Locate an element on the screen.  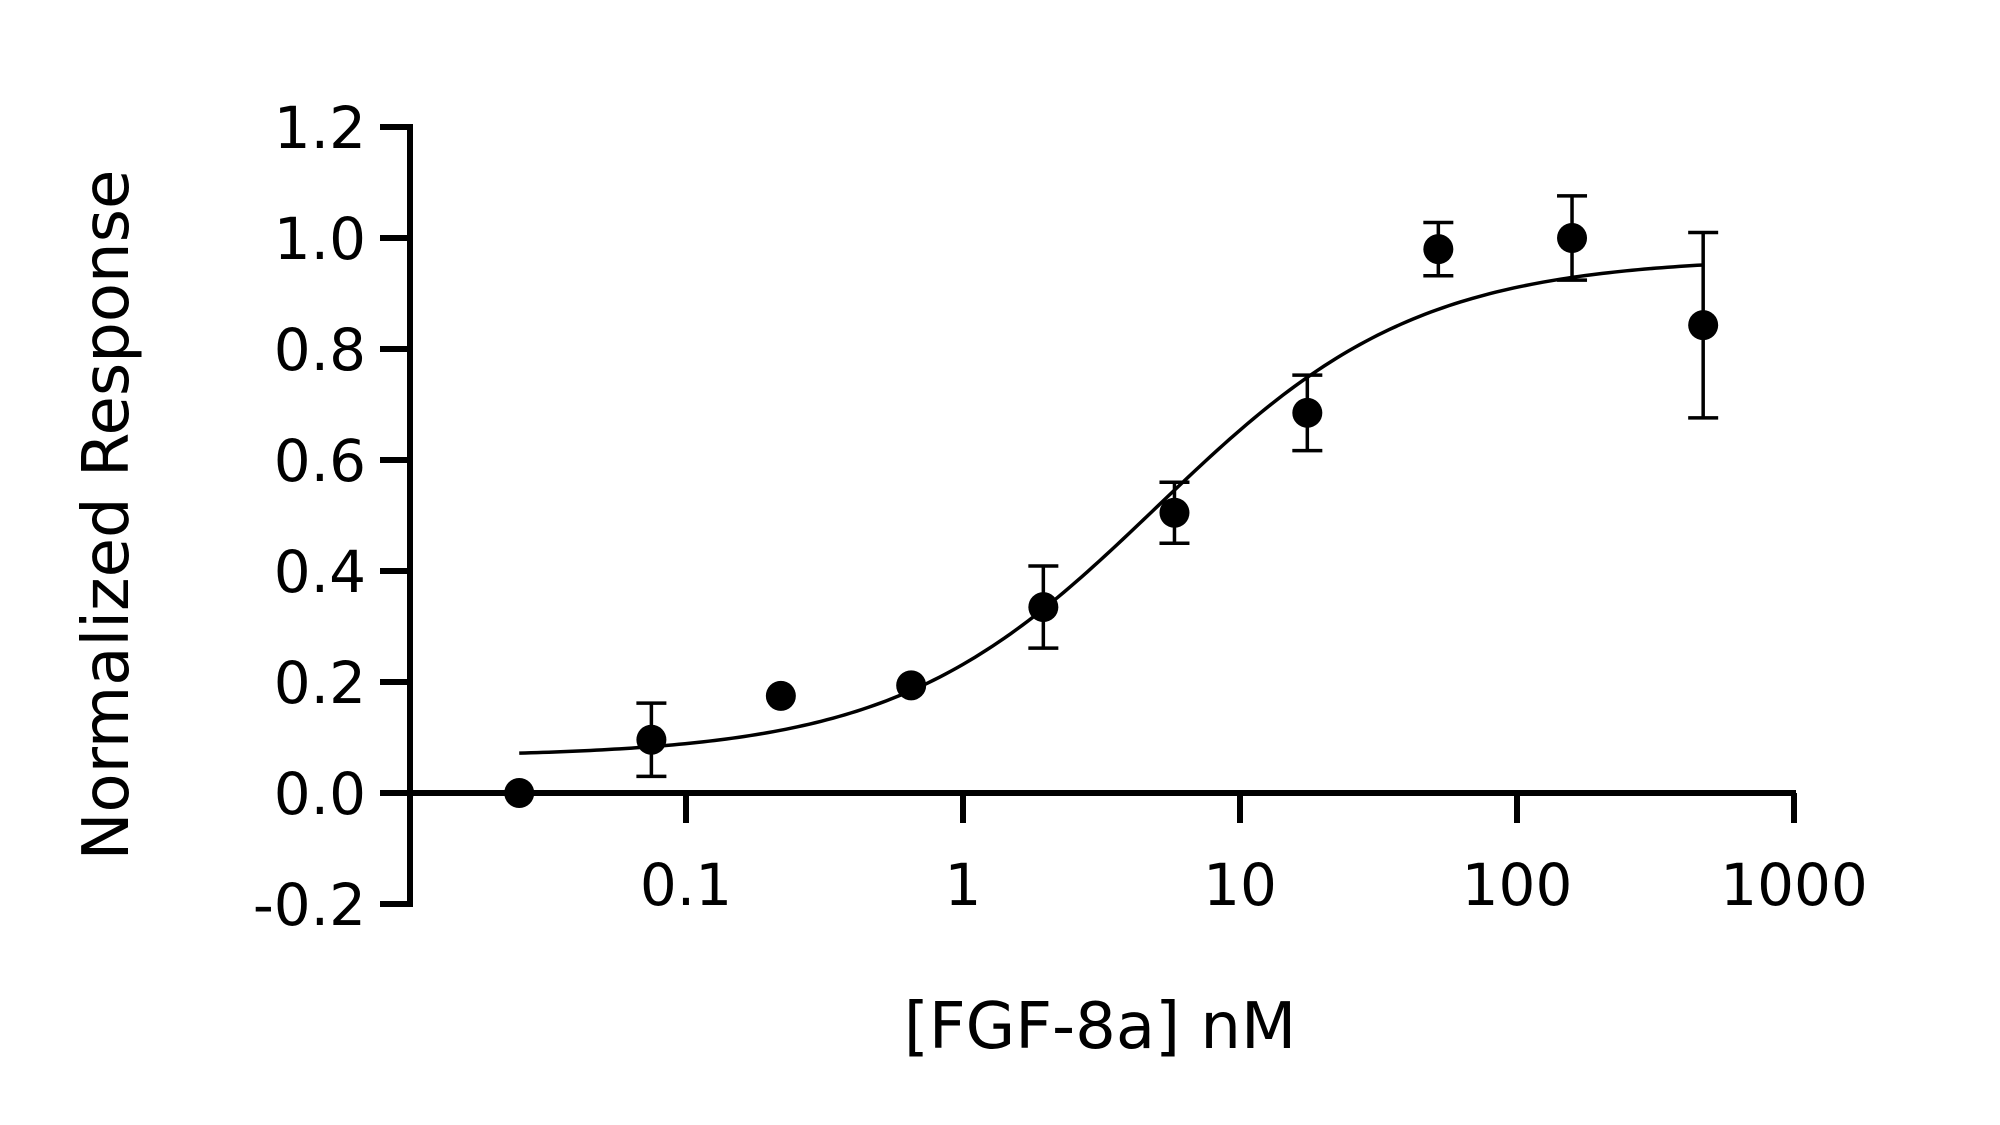
x-tick-label: 0.1 is located at coordinates (686, 885).